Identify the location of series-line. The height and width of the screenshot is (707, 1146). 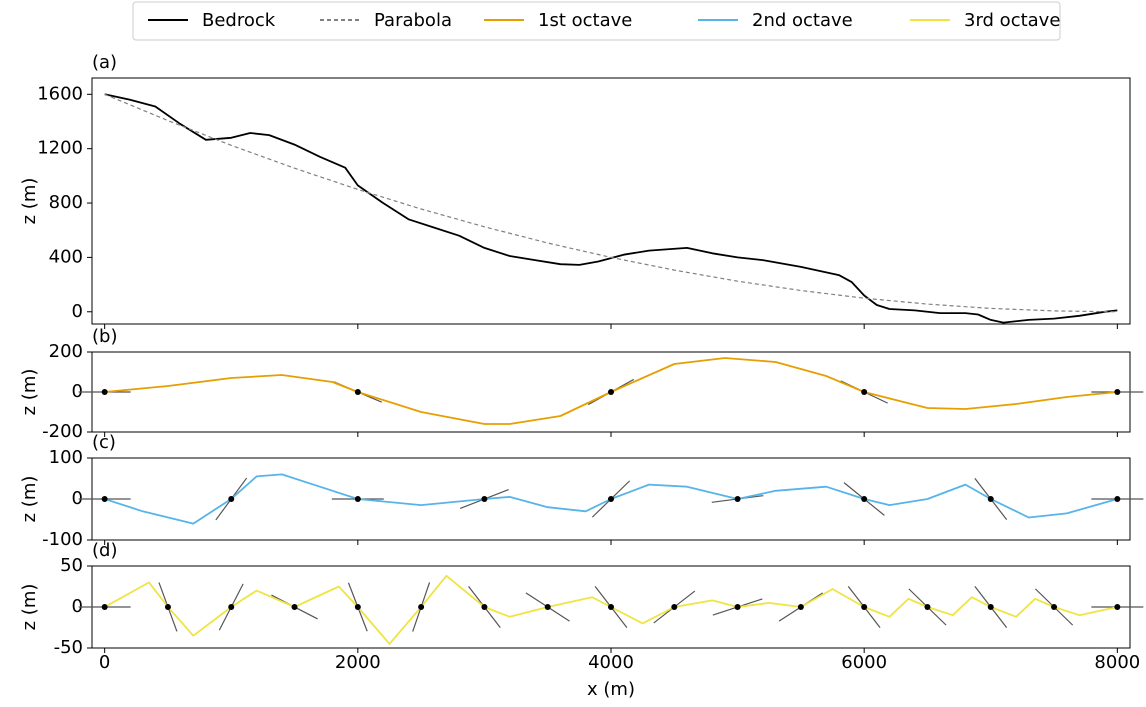
(611, 609).